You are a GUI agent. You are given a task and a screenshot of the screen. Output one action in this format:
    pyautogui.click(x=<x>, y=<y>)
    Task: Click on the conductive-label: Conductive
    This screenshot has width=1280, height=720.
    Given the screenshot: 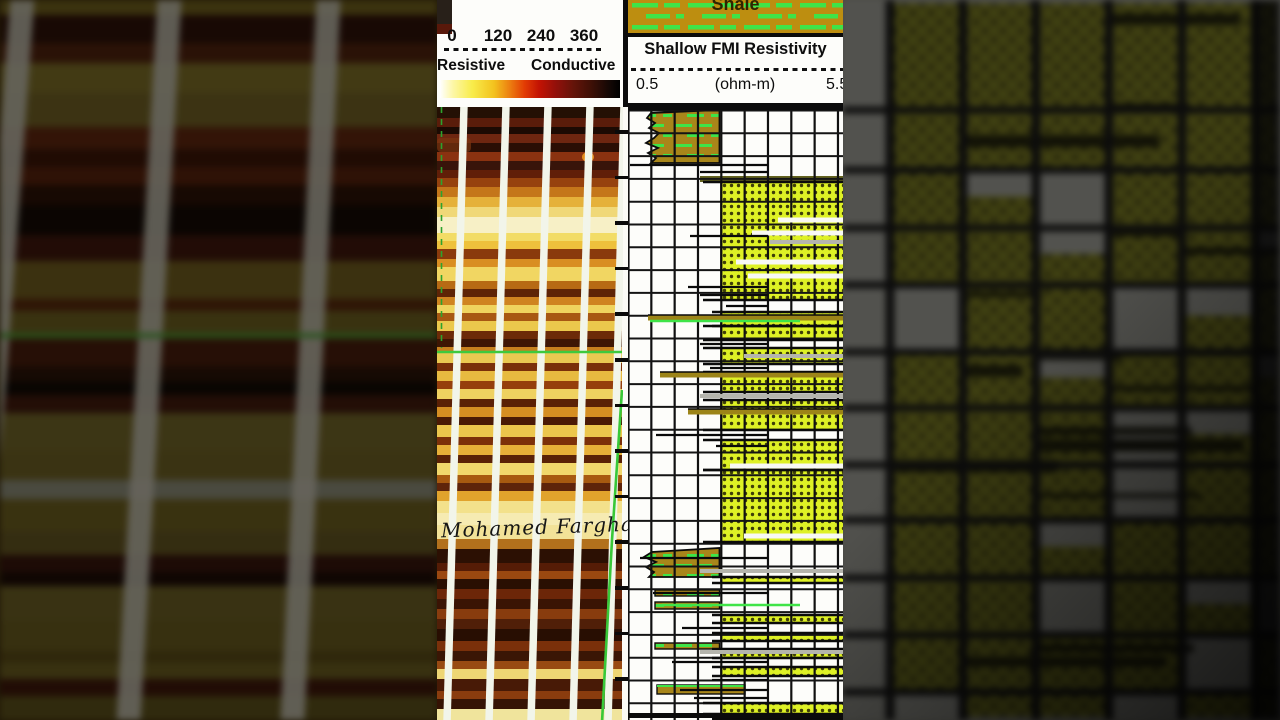 What is the action you would take?
    pyautogui.click(x=573, y=65)
    